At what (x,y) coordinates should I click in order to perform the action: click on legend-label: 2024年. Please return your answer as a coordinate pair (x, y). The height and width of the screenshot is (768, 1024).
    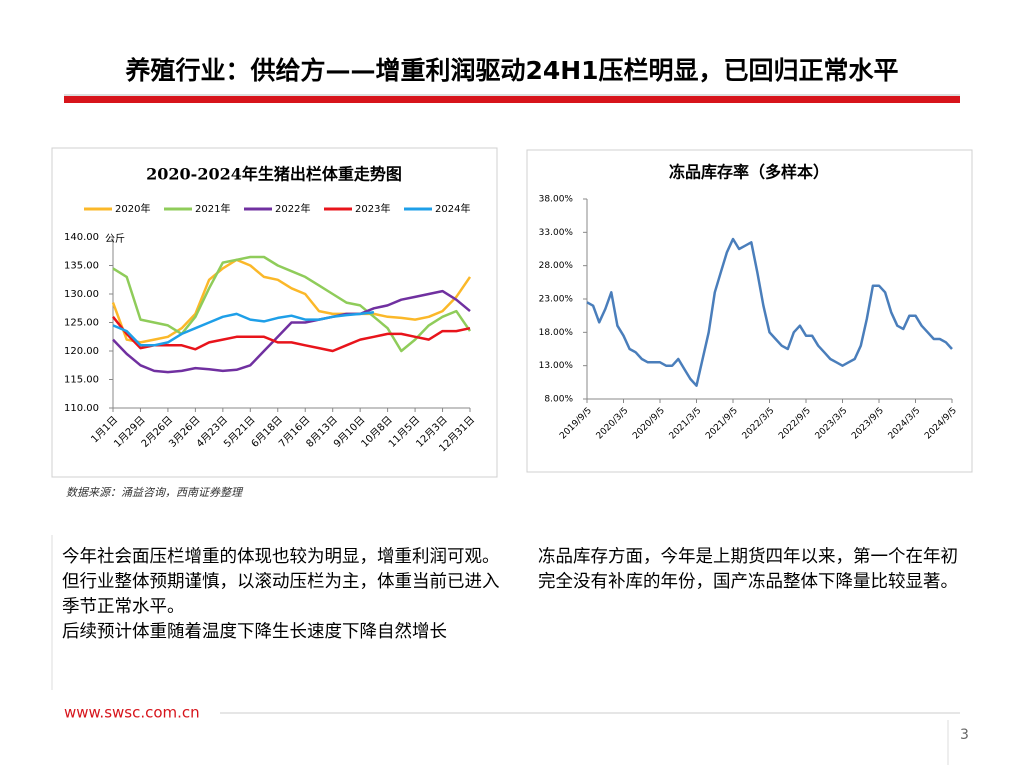
    Looking at the image, I should click on (452, 208).